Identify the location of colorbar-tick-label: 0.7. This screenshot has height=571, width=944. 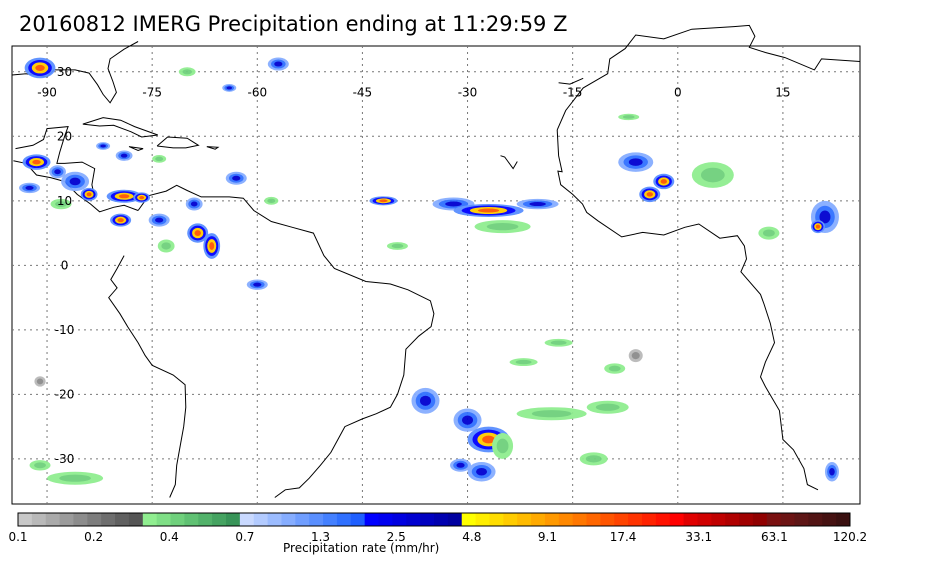
(244, 537).